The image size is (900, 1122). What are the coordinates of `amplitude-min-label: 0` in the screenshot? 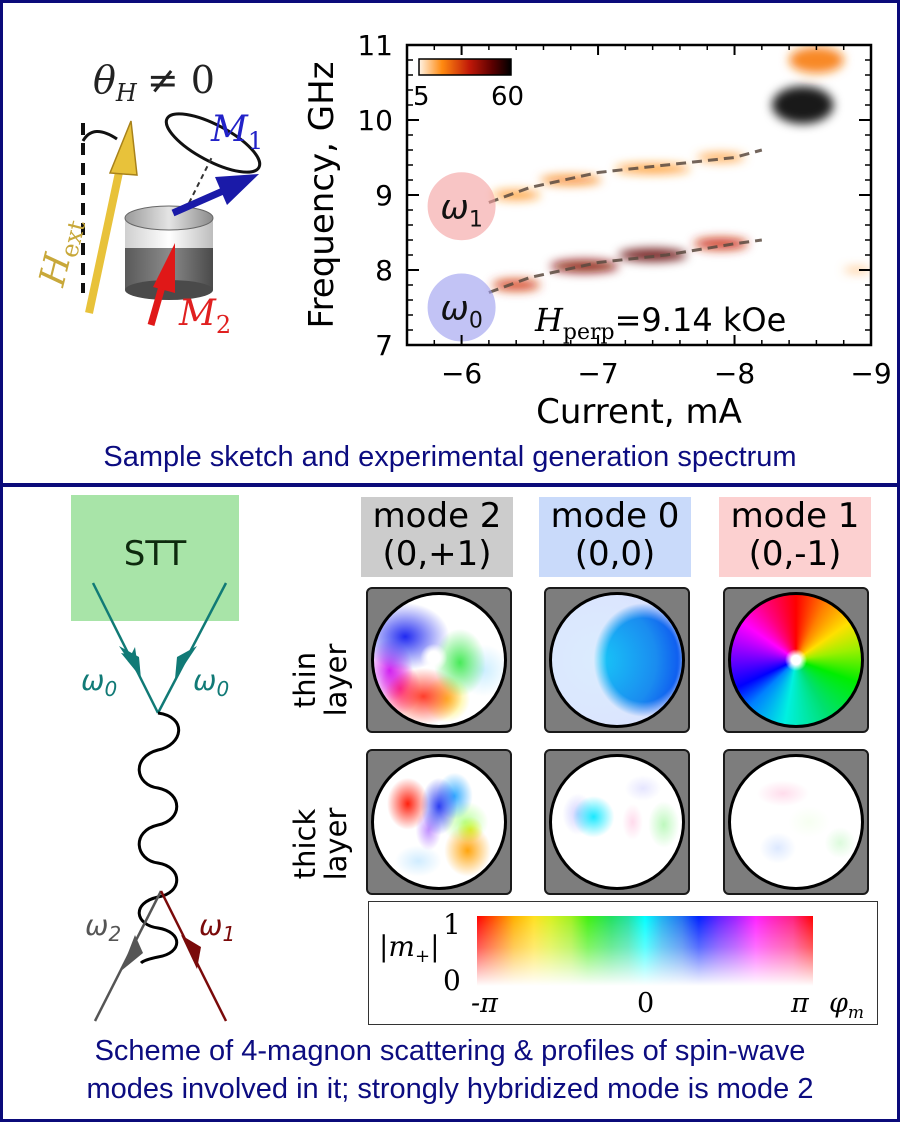 It's located at (452, 980).